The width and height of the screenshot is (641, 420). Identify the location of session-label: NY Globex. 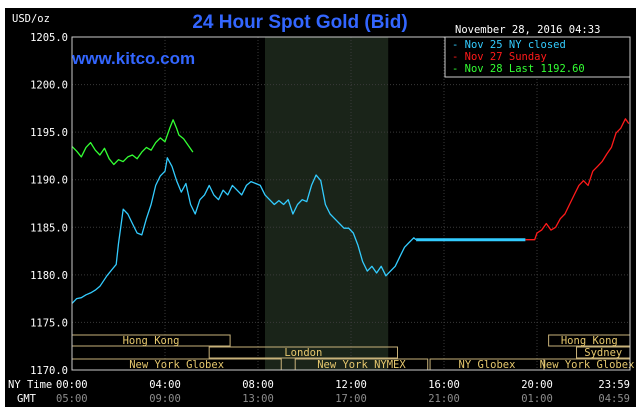
(487, 365).